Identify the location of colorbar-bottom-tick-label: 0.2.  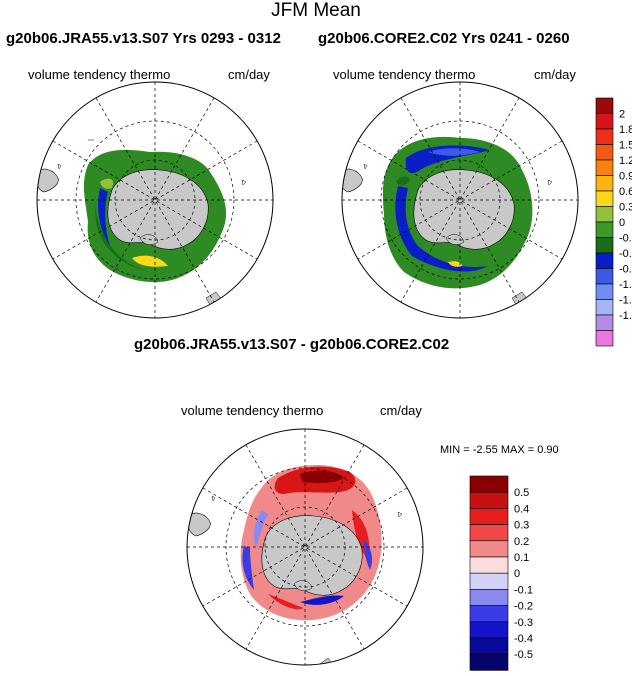
(521, 542).